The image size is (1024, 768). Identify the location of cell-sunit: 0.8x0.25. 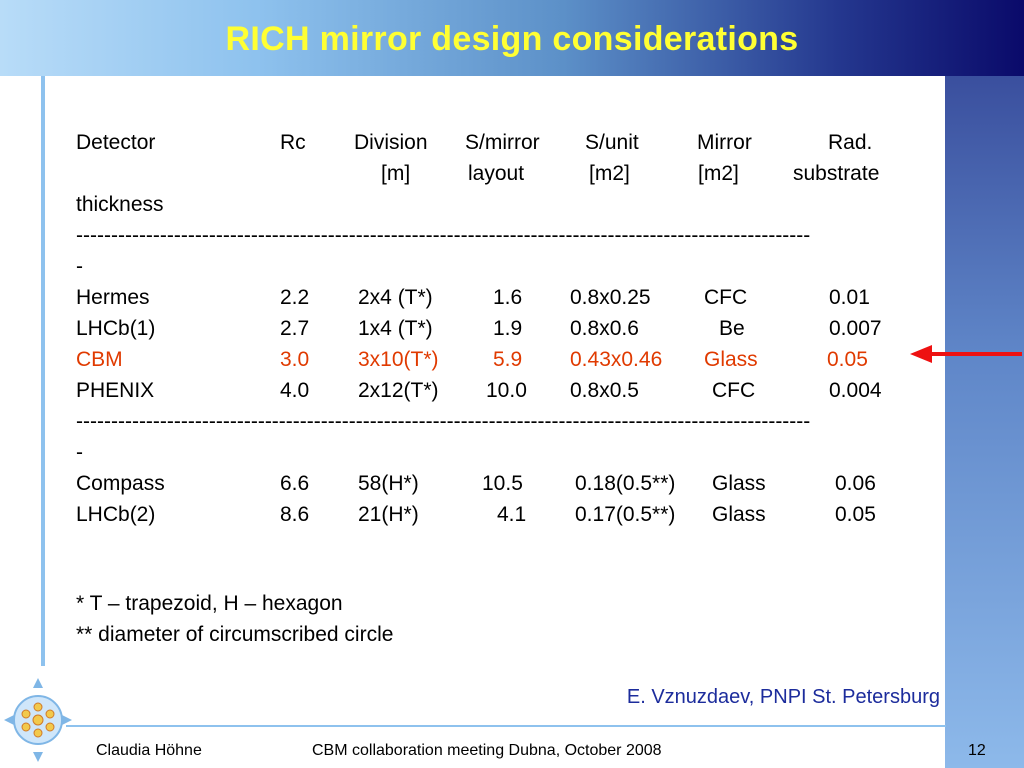
(610, 297).